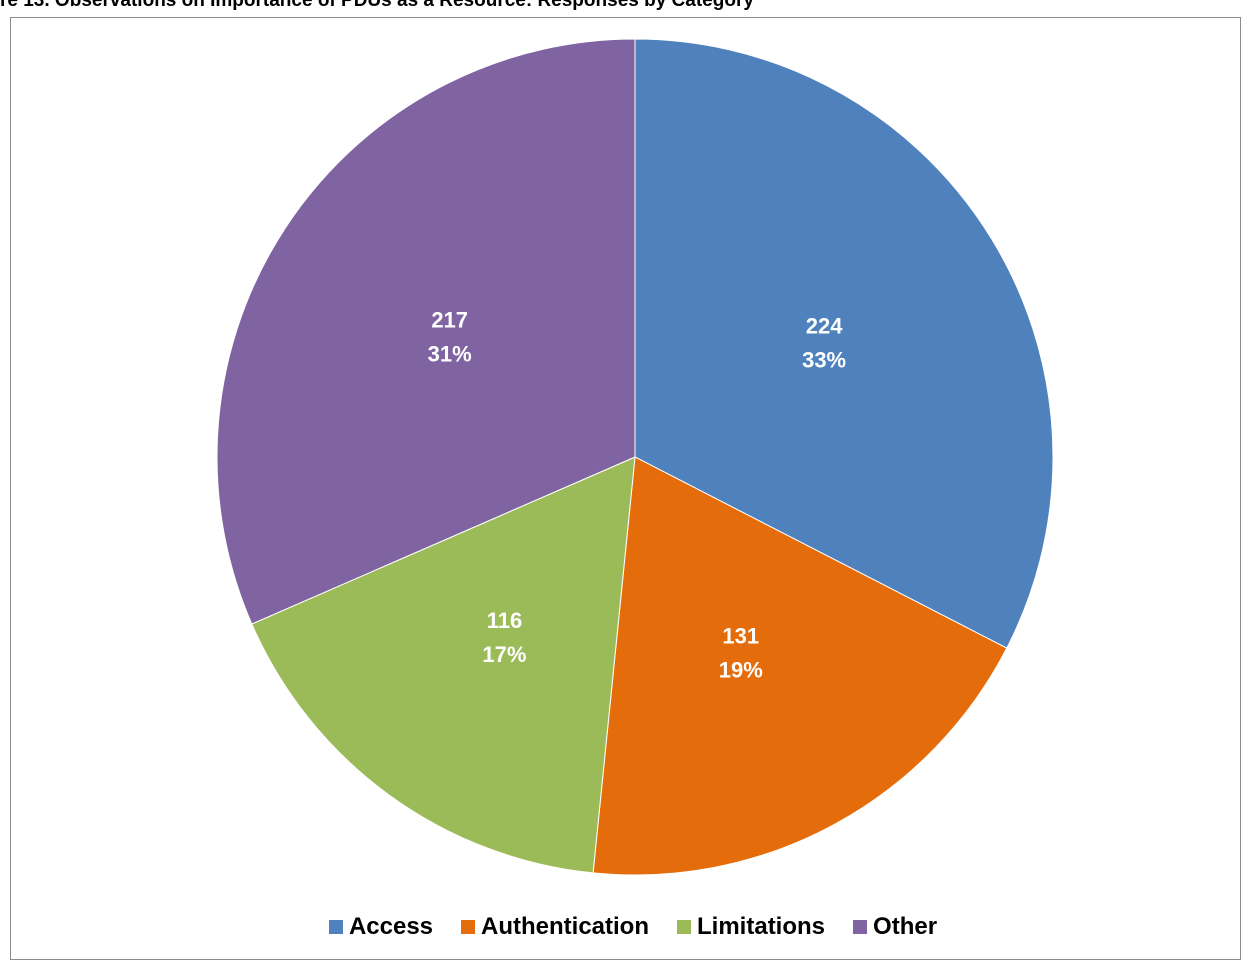  I want to click on data-label-percent-other: 31%, so click(450, 354).